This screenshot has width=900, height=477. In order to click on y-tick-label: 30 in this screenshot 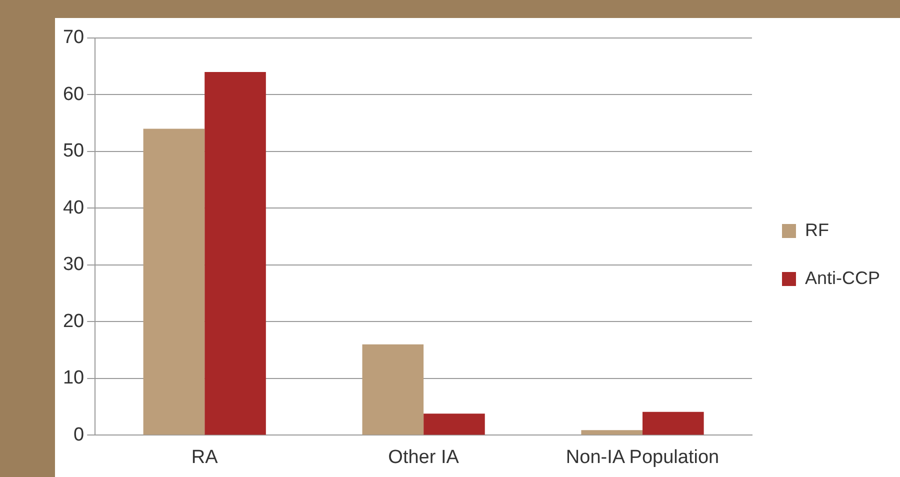, I will do `click(73, 265)`.